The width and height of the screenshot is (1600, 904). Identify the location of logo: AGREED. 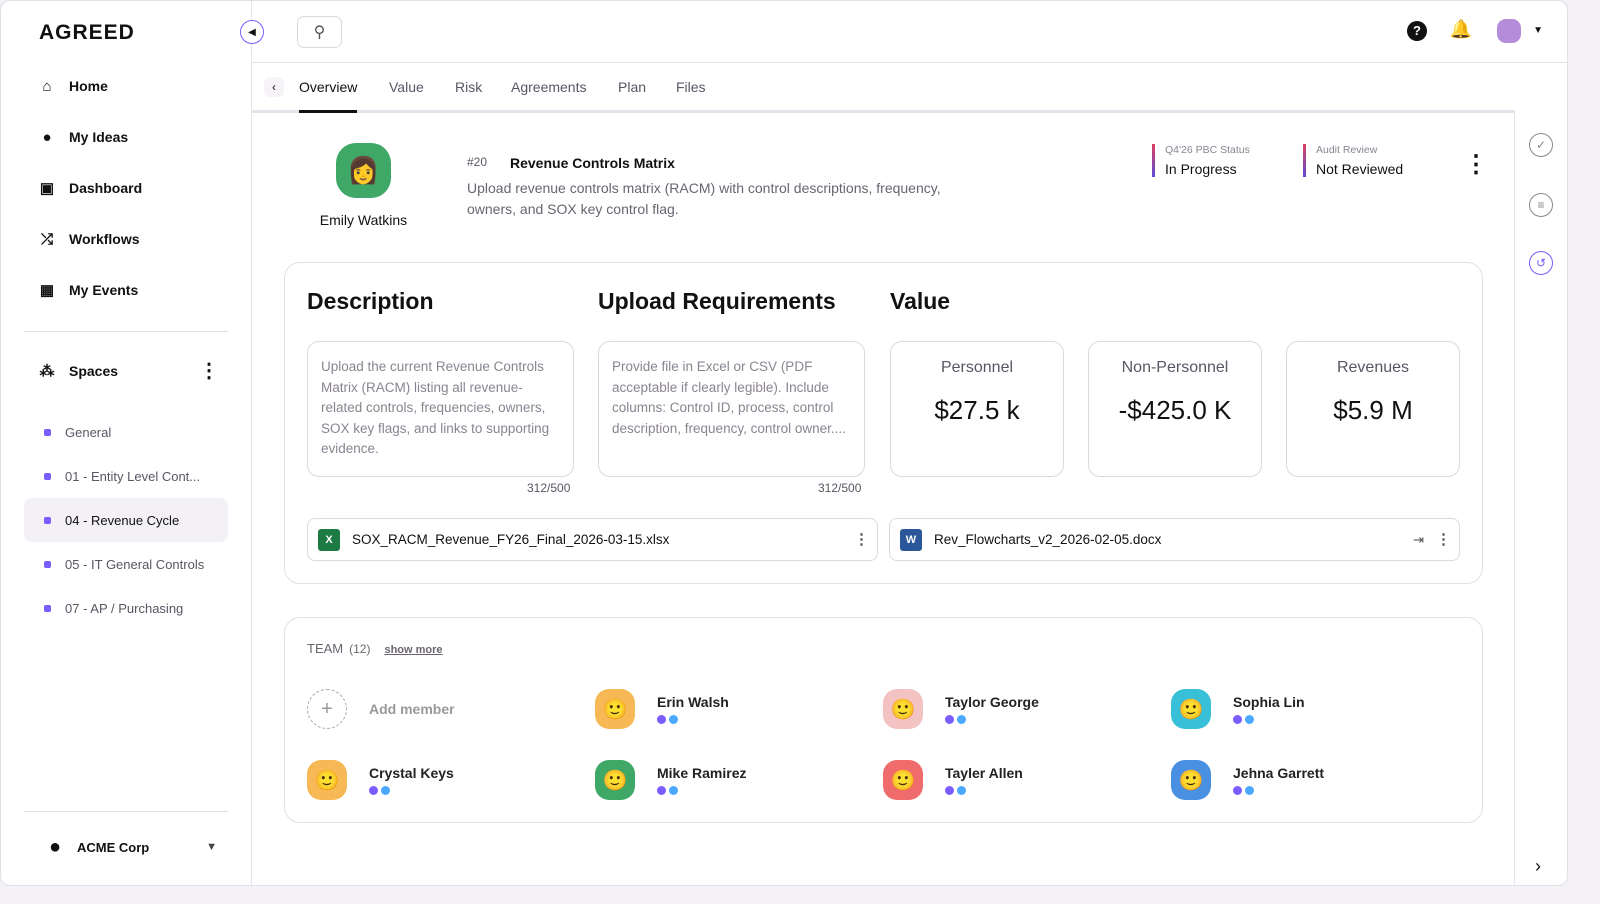
(87, 32).